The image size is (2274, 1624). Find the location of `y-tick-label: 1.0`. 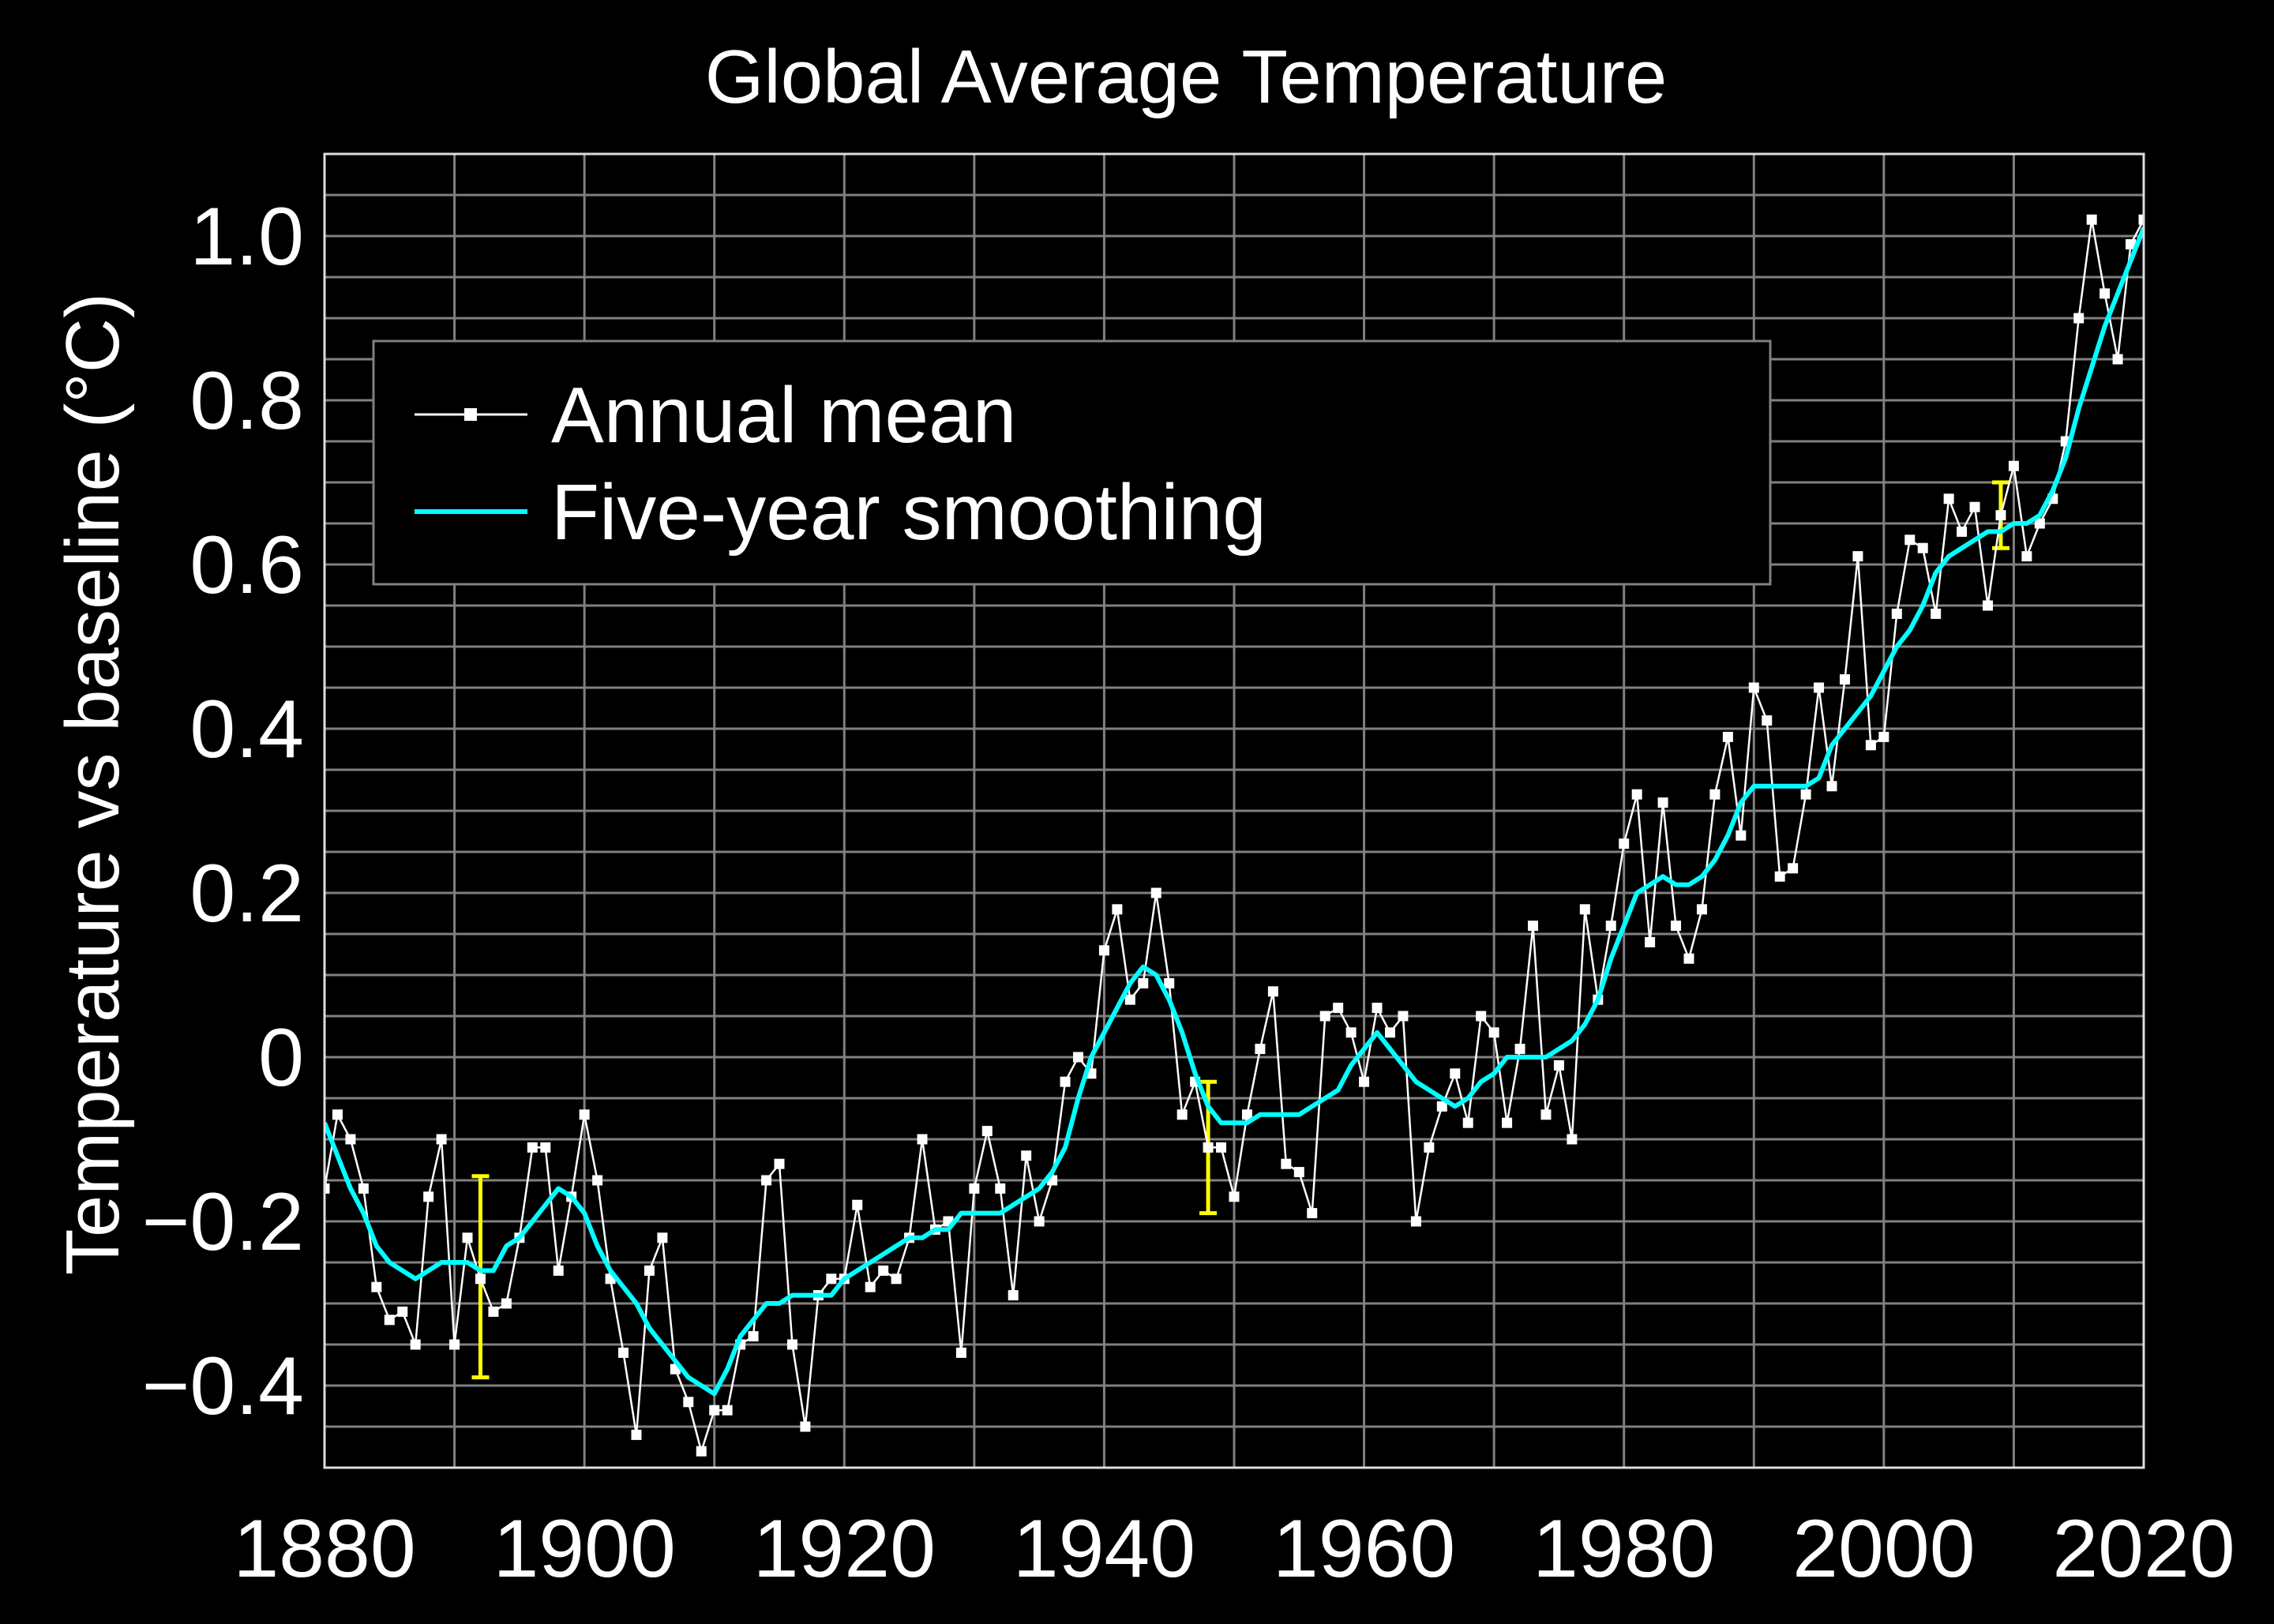

y-tick-label: 1.0 is located at coordinates (247, 237).